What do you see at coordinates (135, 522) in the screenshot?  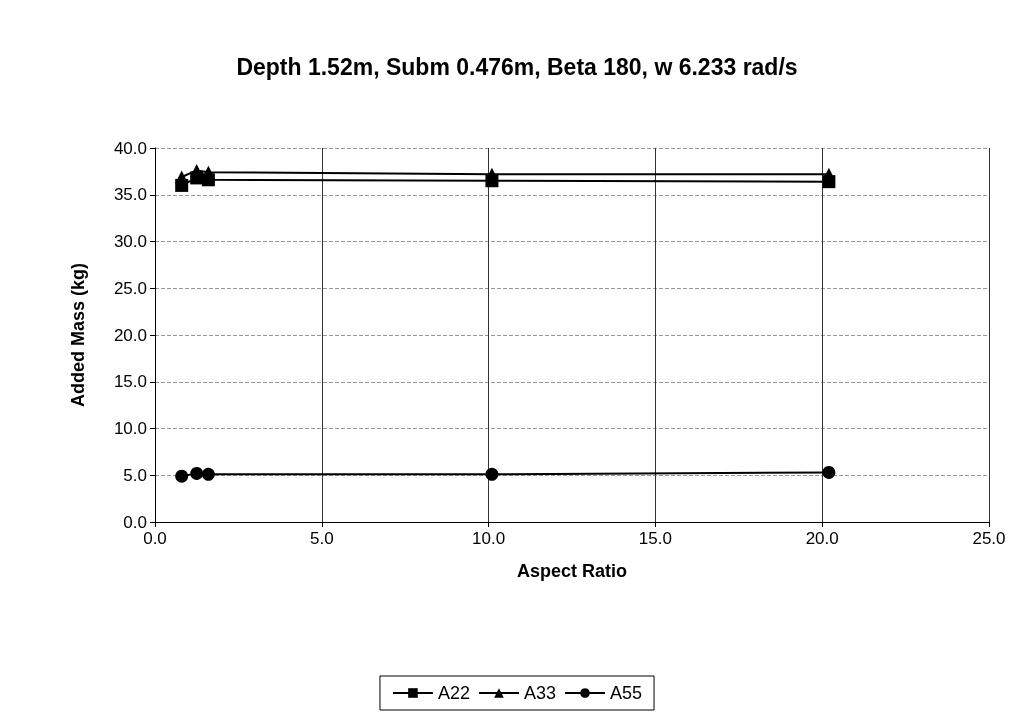 I see `y-tick-label: 0.0` at bounding box center [135, 522].